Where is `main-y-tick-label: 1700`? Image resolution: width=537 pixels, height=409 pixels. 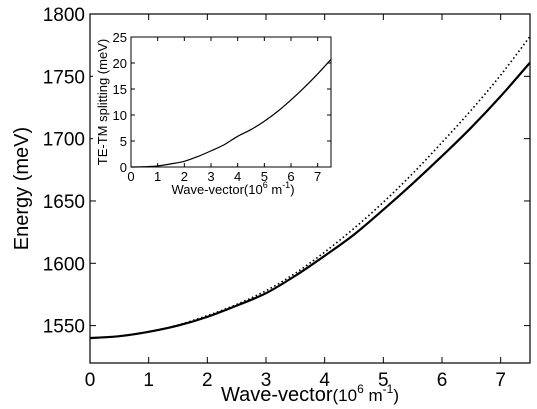 main-y-tick-label: 1700 is located at coordinates (64, 140).